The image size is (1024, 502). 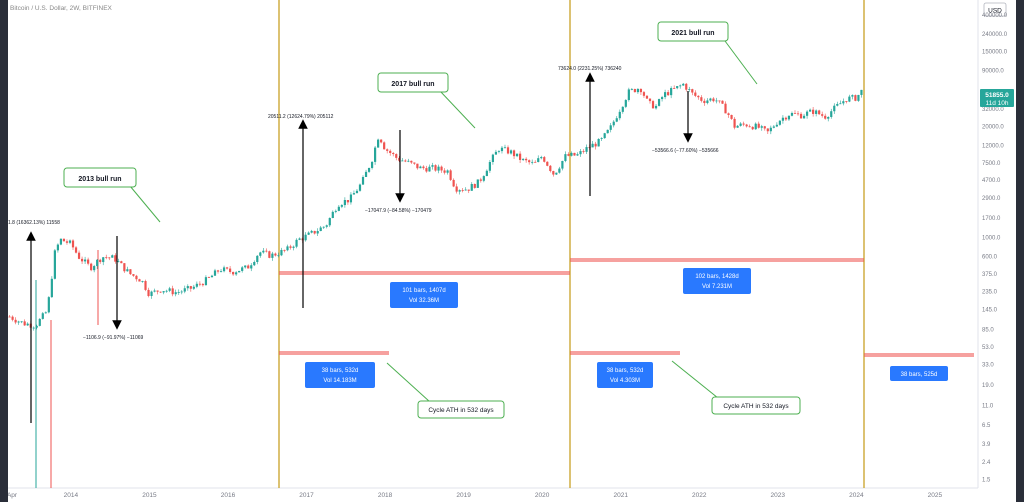 What do you see at coordinates (445, 390) in the screenshot?
I see `callout-ath-1: Cycle ATH in 532 days` at bounding box center [445, 390].